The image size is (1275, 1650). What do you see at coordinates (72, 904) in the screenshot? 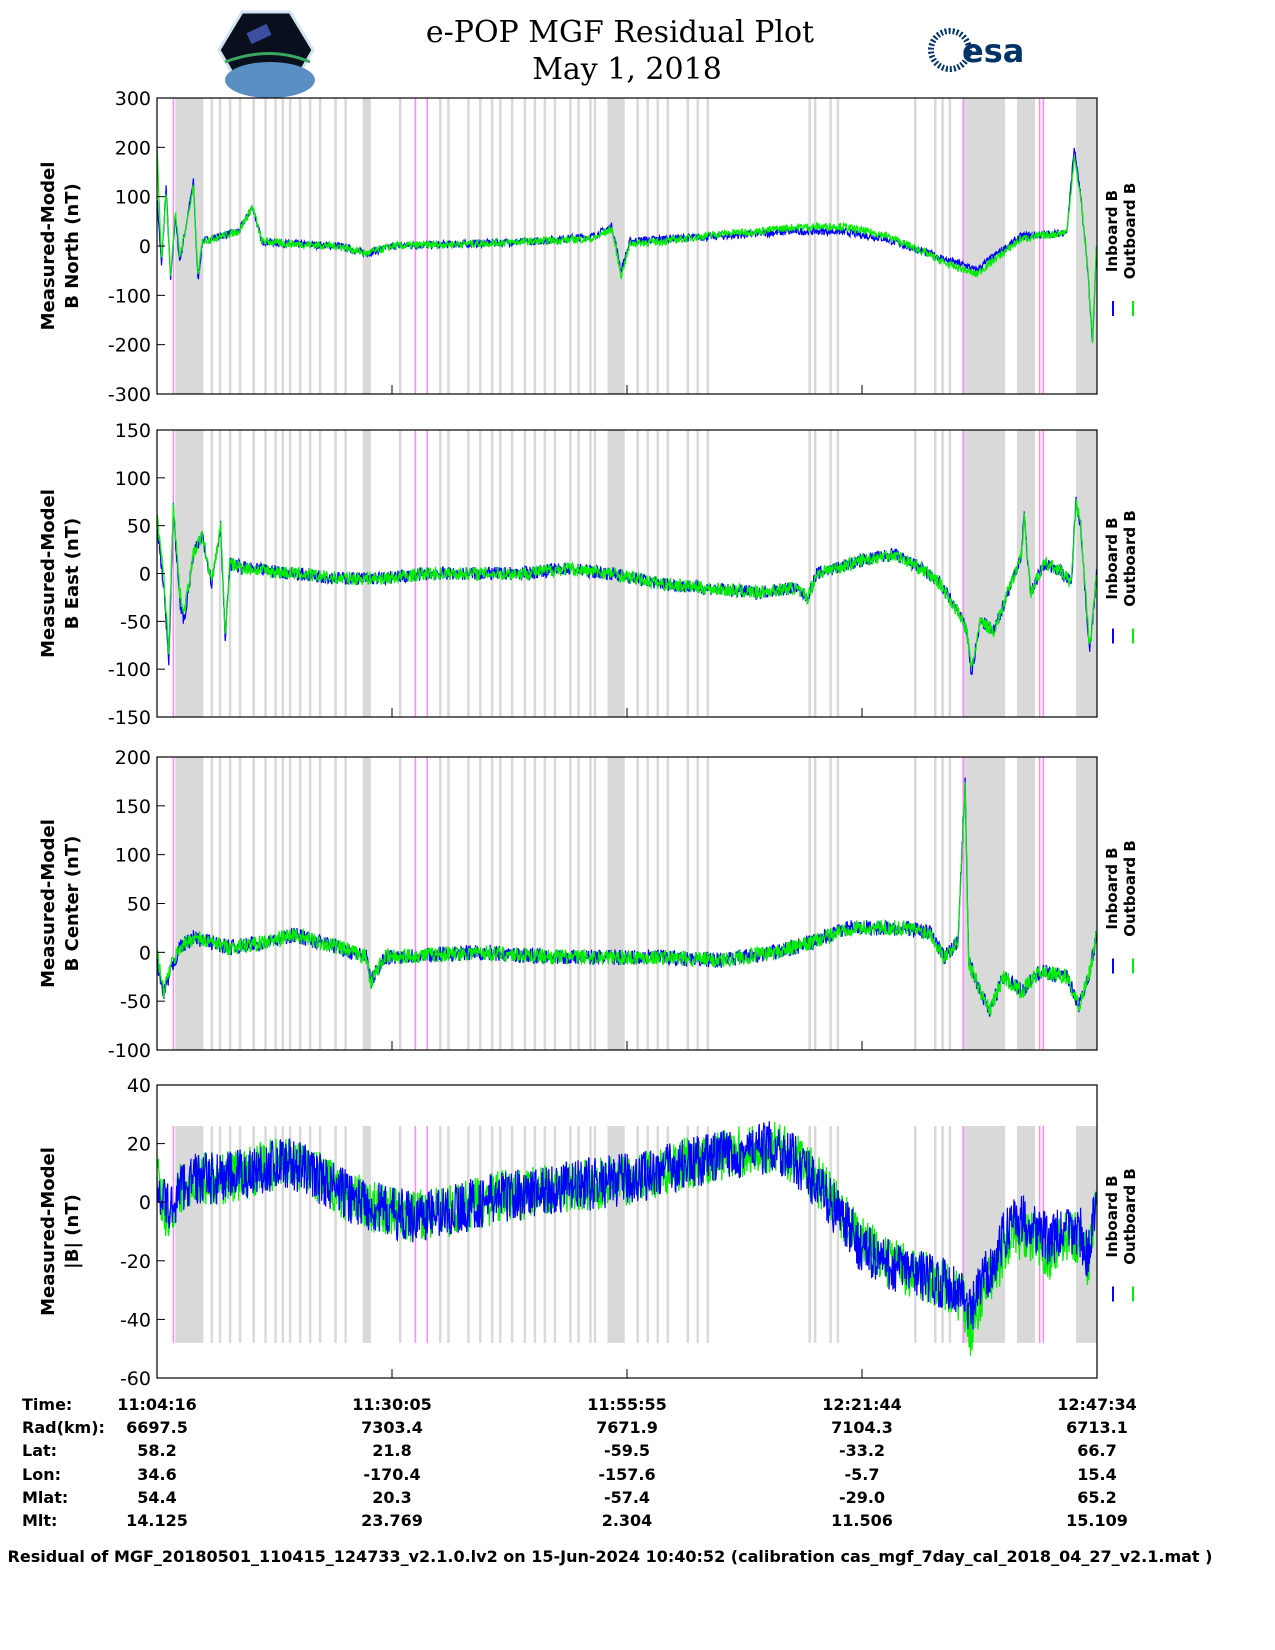
I see `y-axis-label-line2: B Center (nT)` at bounding box center [72, 904].